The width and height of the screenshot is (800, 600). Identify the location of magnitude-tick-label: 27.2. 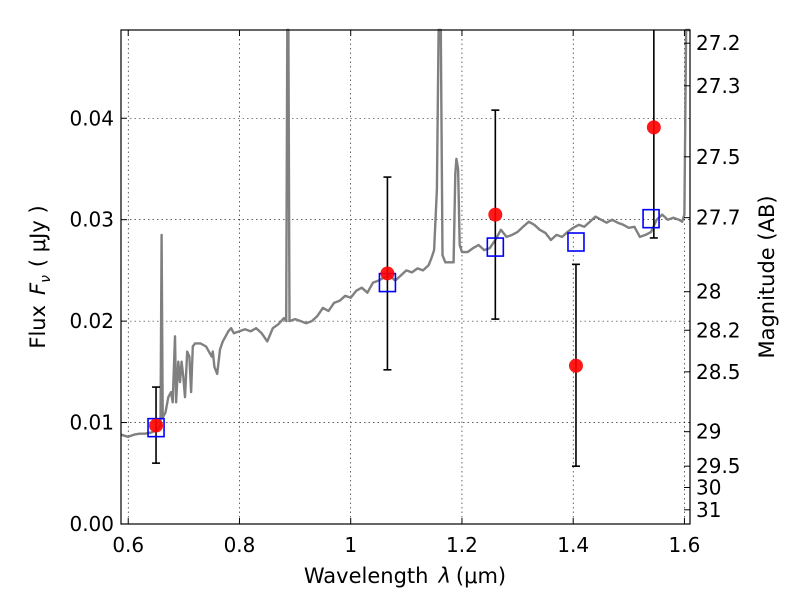
(718, 43).